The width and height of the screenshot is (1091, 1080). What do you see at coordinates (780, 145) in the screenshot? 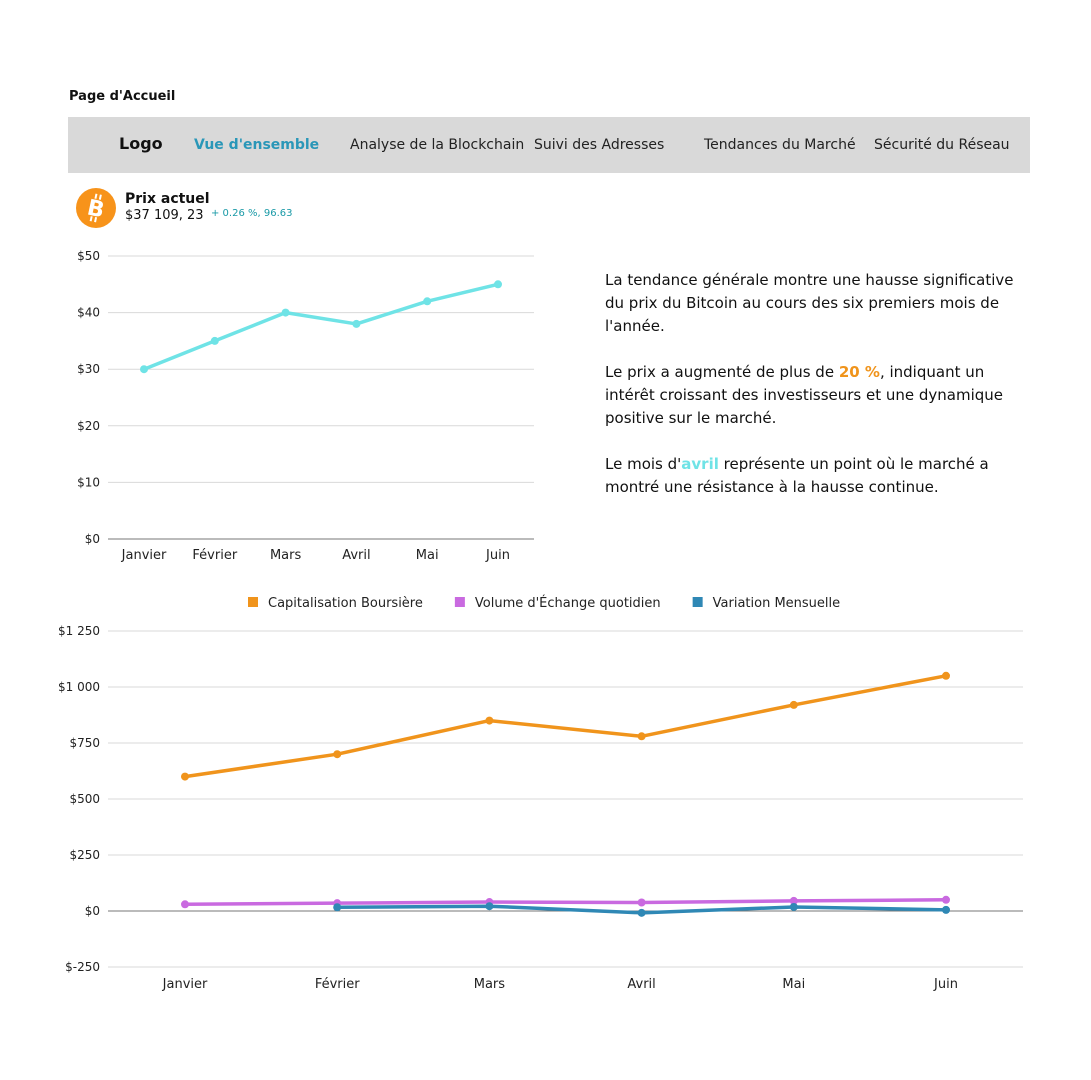
I see `nav-item-market-trends: Tendances du Marché` at bounding box center [780, 145].